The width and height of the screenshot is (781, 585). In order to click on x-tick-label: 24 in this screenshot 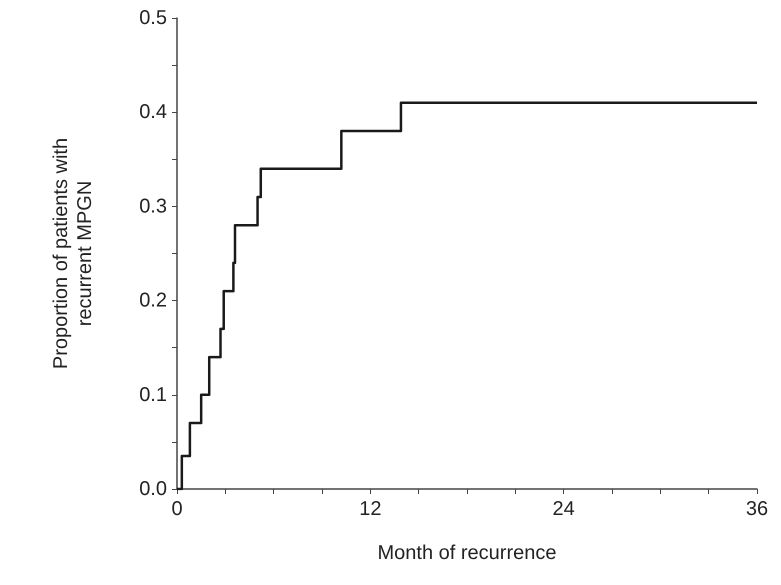, I will do `click(563, 509)`.